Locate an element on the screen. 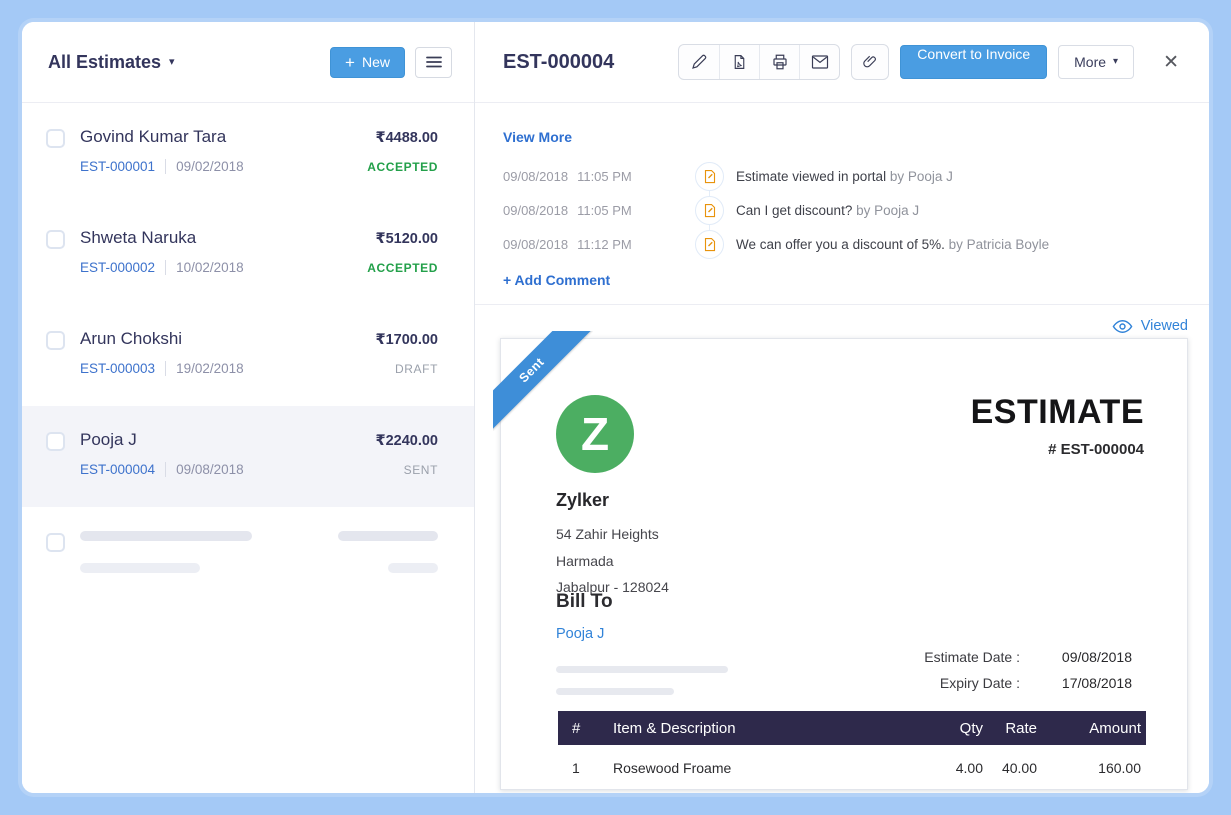  status-badge: SENT is located at coordinates (420, 469).